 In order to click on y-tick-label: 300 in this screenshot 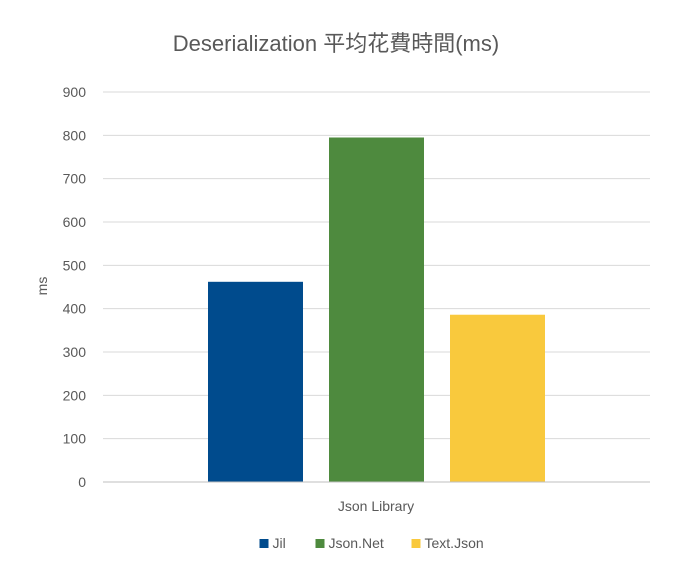, I will do `click(75, 352)`.